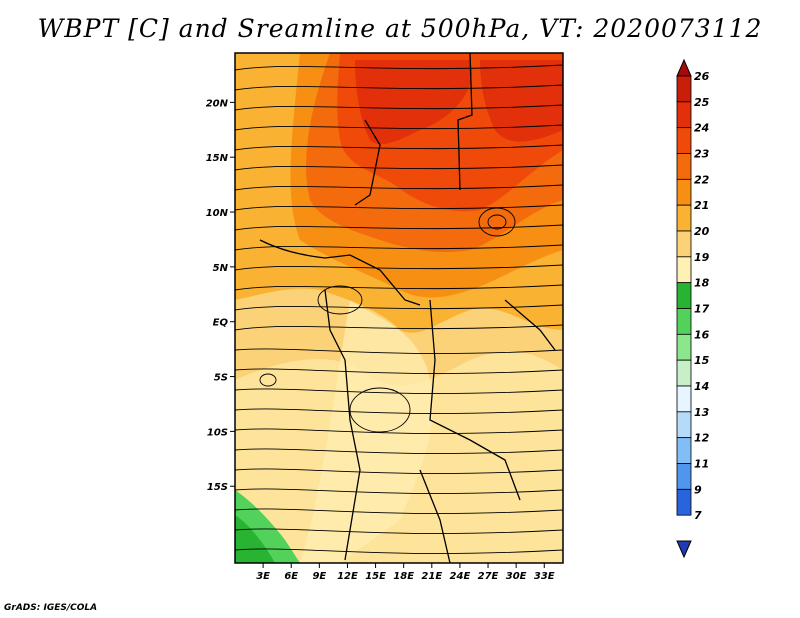  I want to click on lon-label: 15E, so click(375, 576).